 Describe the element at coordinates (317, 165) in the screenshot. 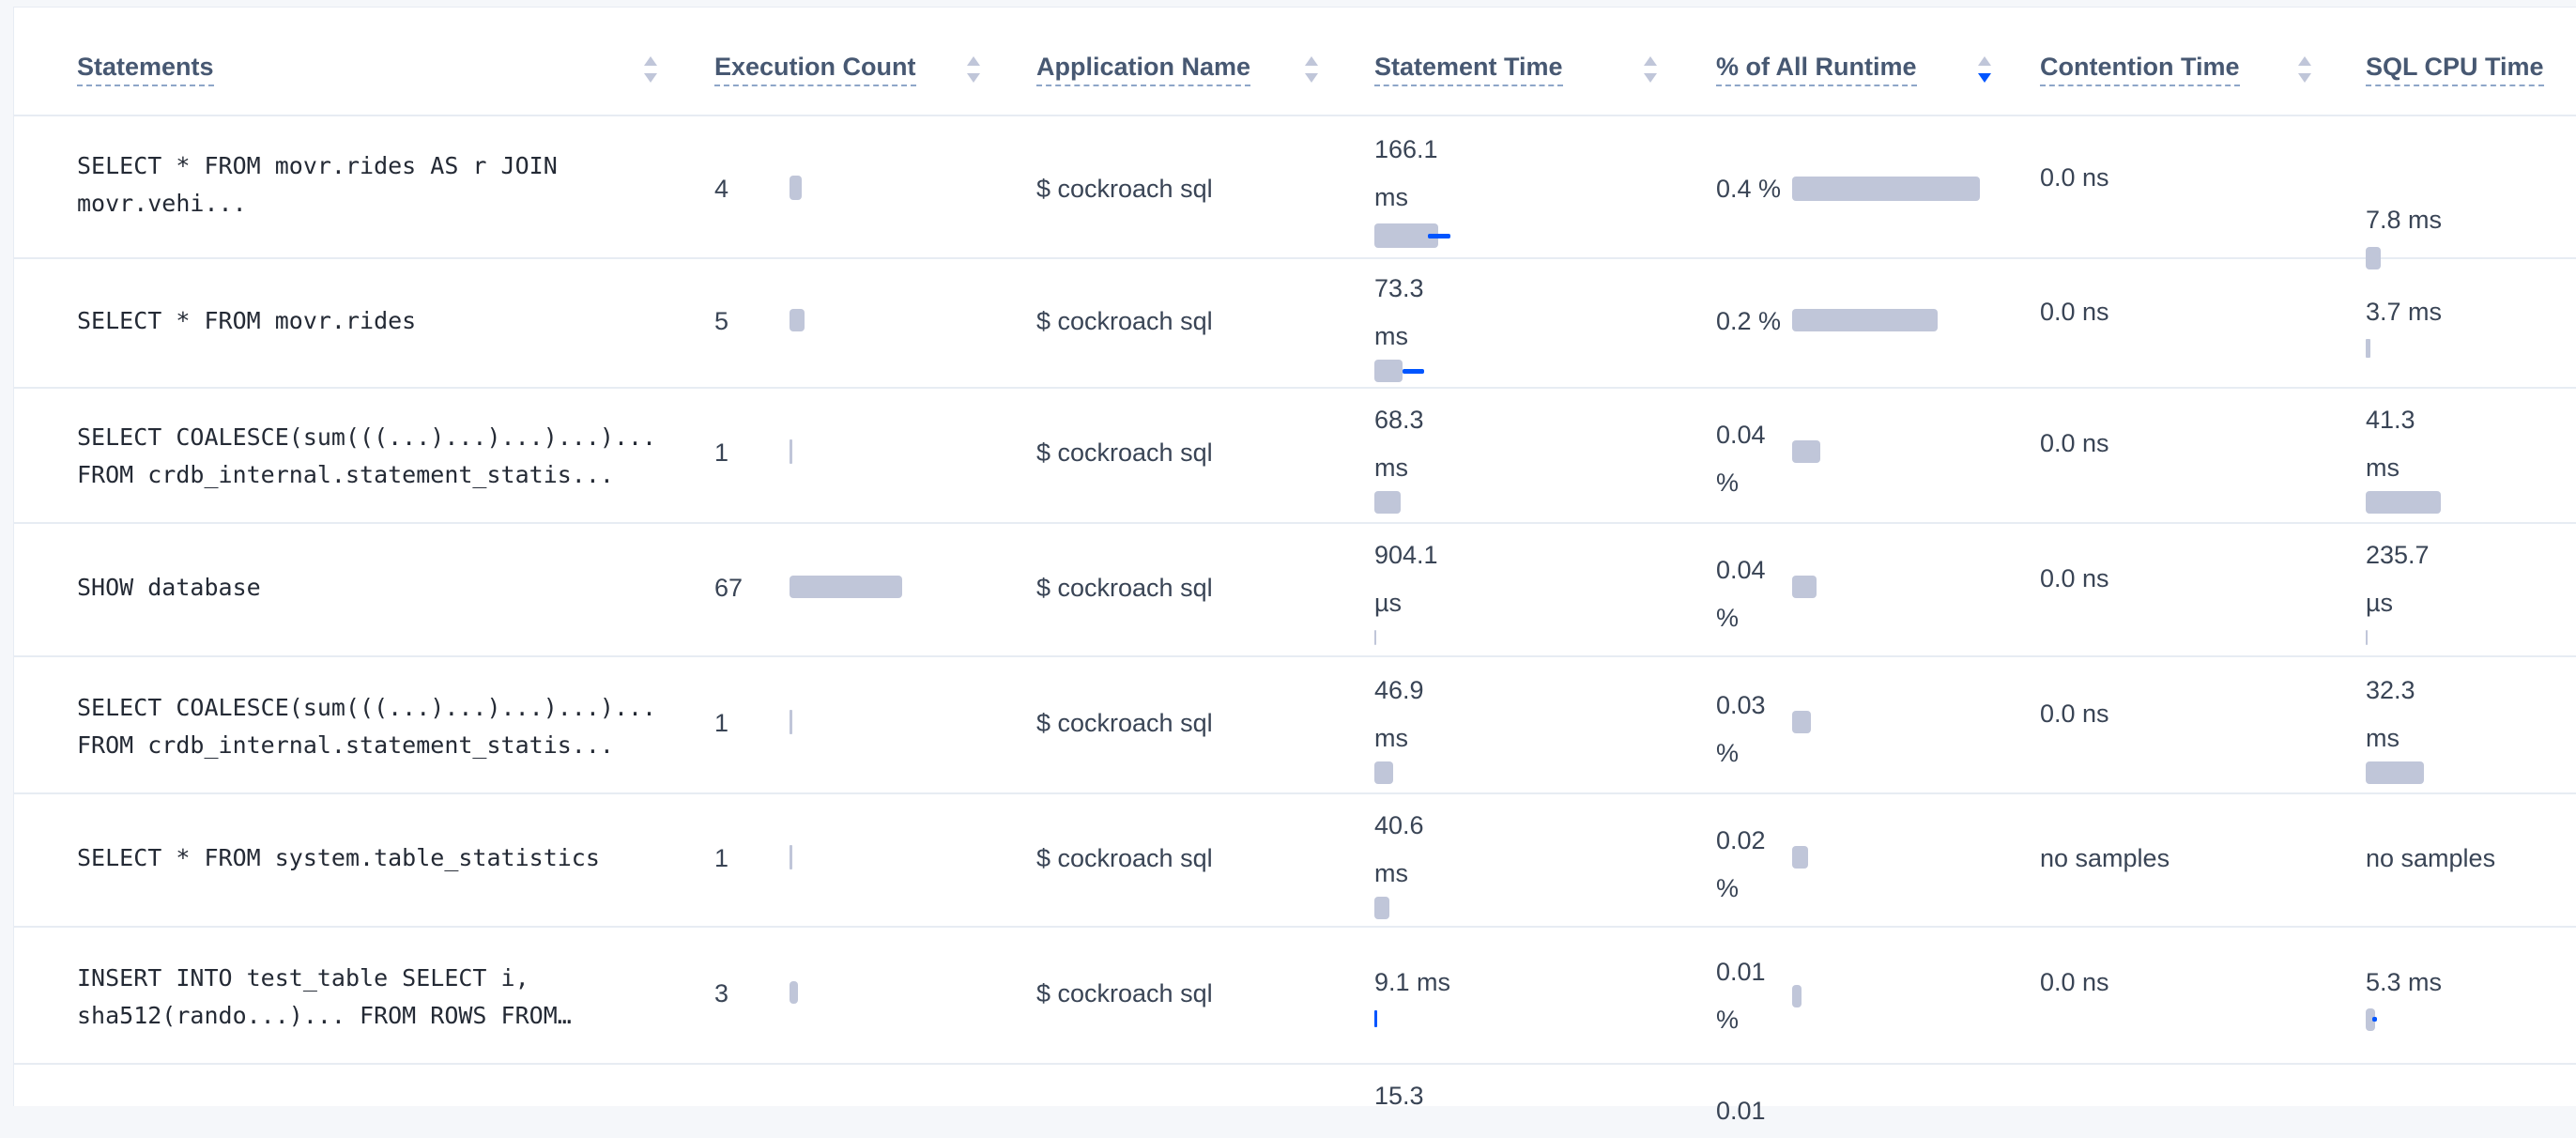

I see `statement-line: SELECT * FROM movr.rides AS r JOIN` at that location.